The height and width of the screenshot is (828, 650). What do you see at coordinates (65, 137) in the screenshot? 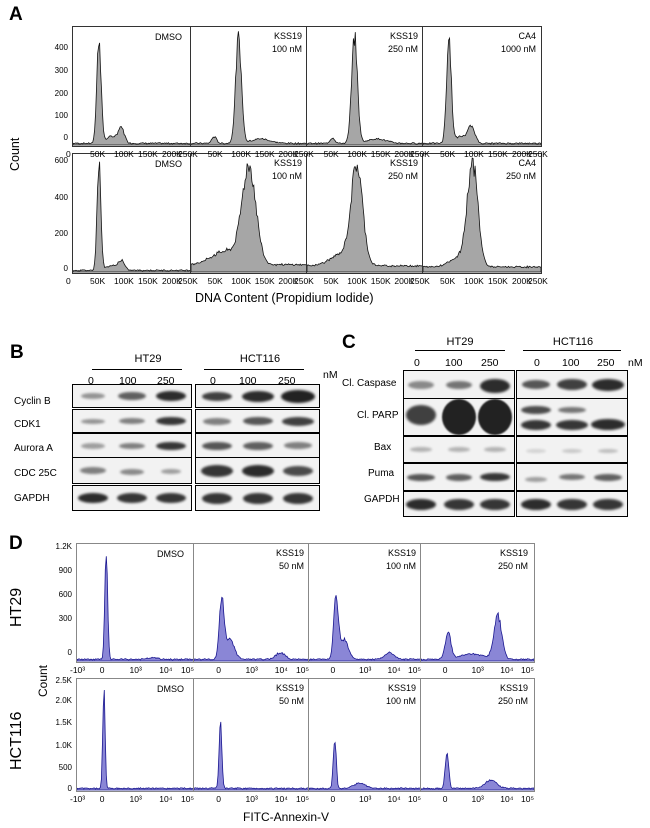
I see `a-r1-ytick: 0` at bounding box center [65, 137].